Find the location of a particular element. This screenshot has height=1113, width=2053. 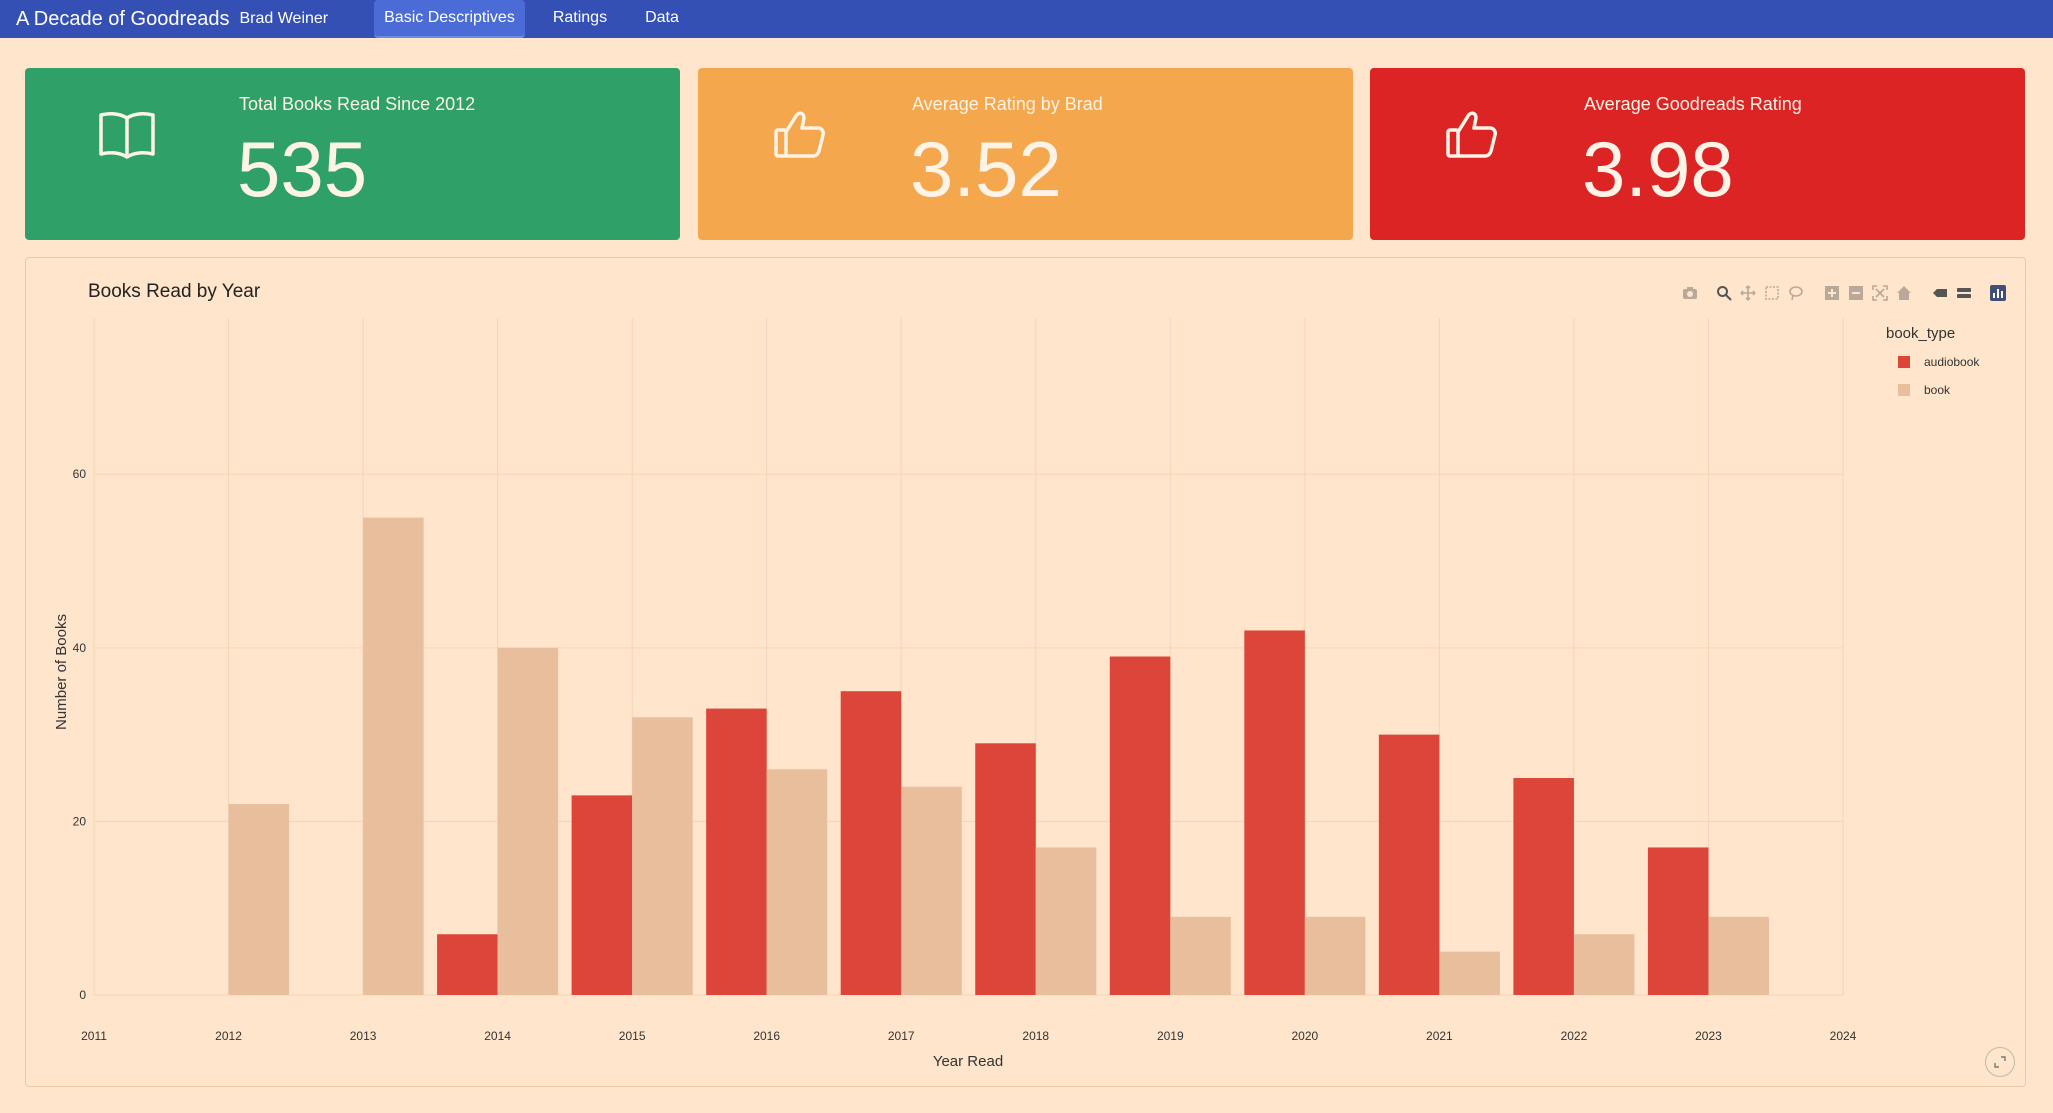

x-tick-label: 2014 is located at coordinates (497, 1036).